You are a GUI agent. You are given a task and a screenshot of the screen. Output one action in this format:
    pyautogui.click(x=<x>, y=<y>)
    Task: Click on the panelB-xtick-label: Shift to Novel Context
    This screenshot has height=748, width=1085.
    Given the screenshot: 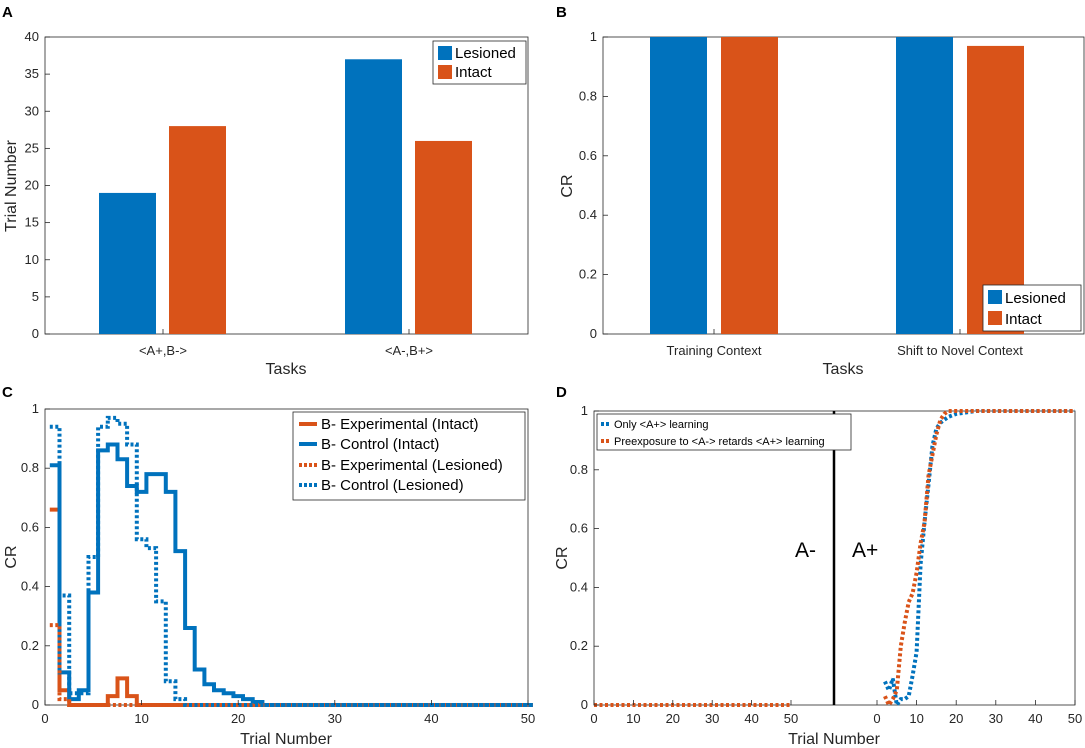 What is the action you would take?
    pyautogui.click(x=960, y=350)
    